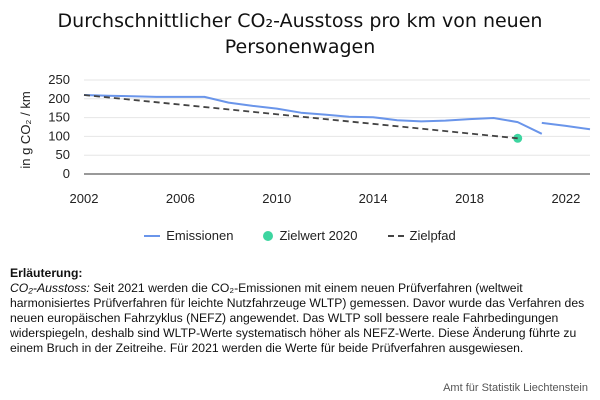 This screenshot has width=600, height=400. Describe the element at coordinates (200, 235) in the screenshot. I see `legend-label: Emissionen` at that location.